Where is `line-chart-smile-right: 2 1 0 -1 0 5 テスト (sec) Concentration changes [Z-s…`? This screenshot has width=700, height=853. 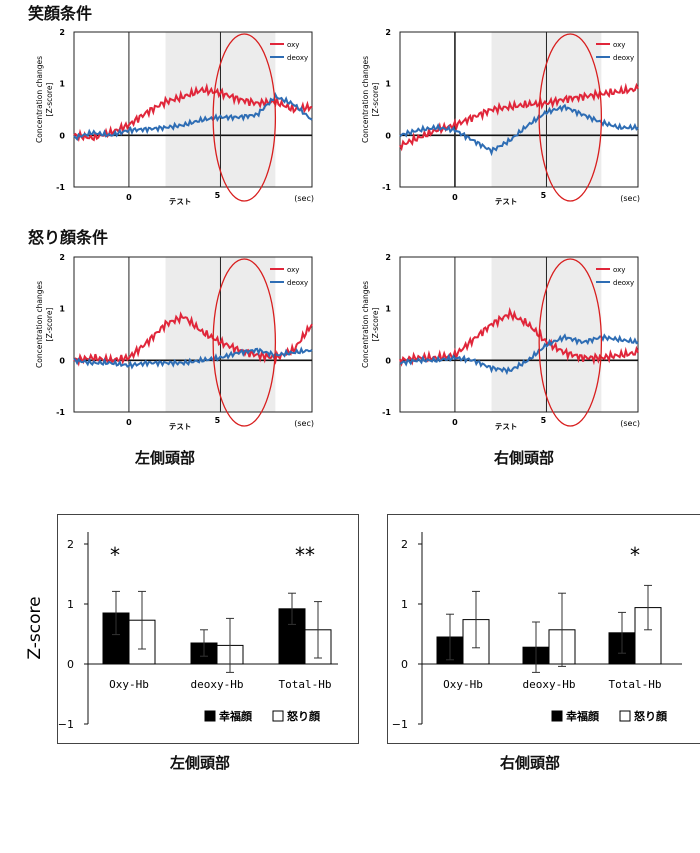
line-chart-smile-right: 2 1 0 -1 0 5 テスト (sec) Concentration changes [Z-s… is located at coordinates (500, 117).